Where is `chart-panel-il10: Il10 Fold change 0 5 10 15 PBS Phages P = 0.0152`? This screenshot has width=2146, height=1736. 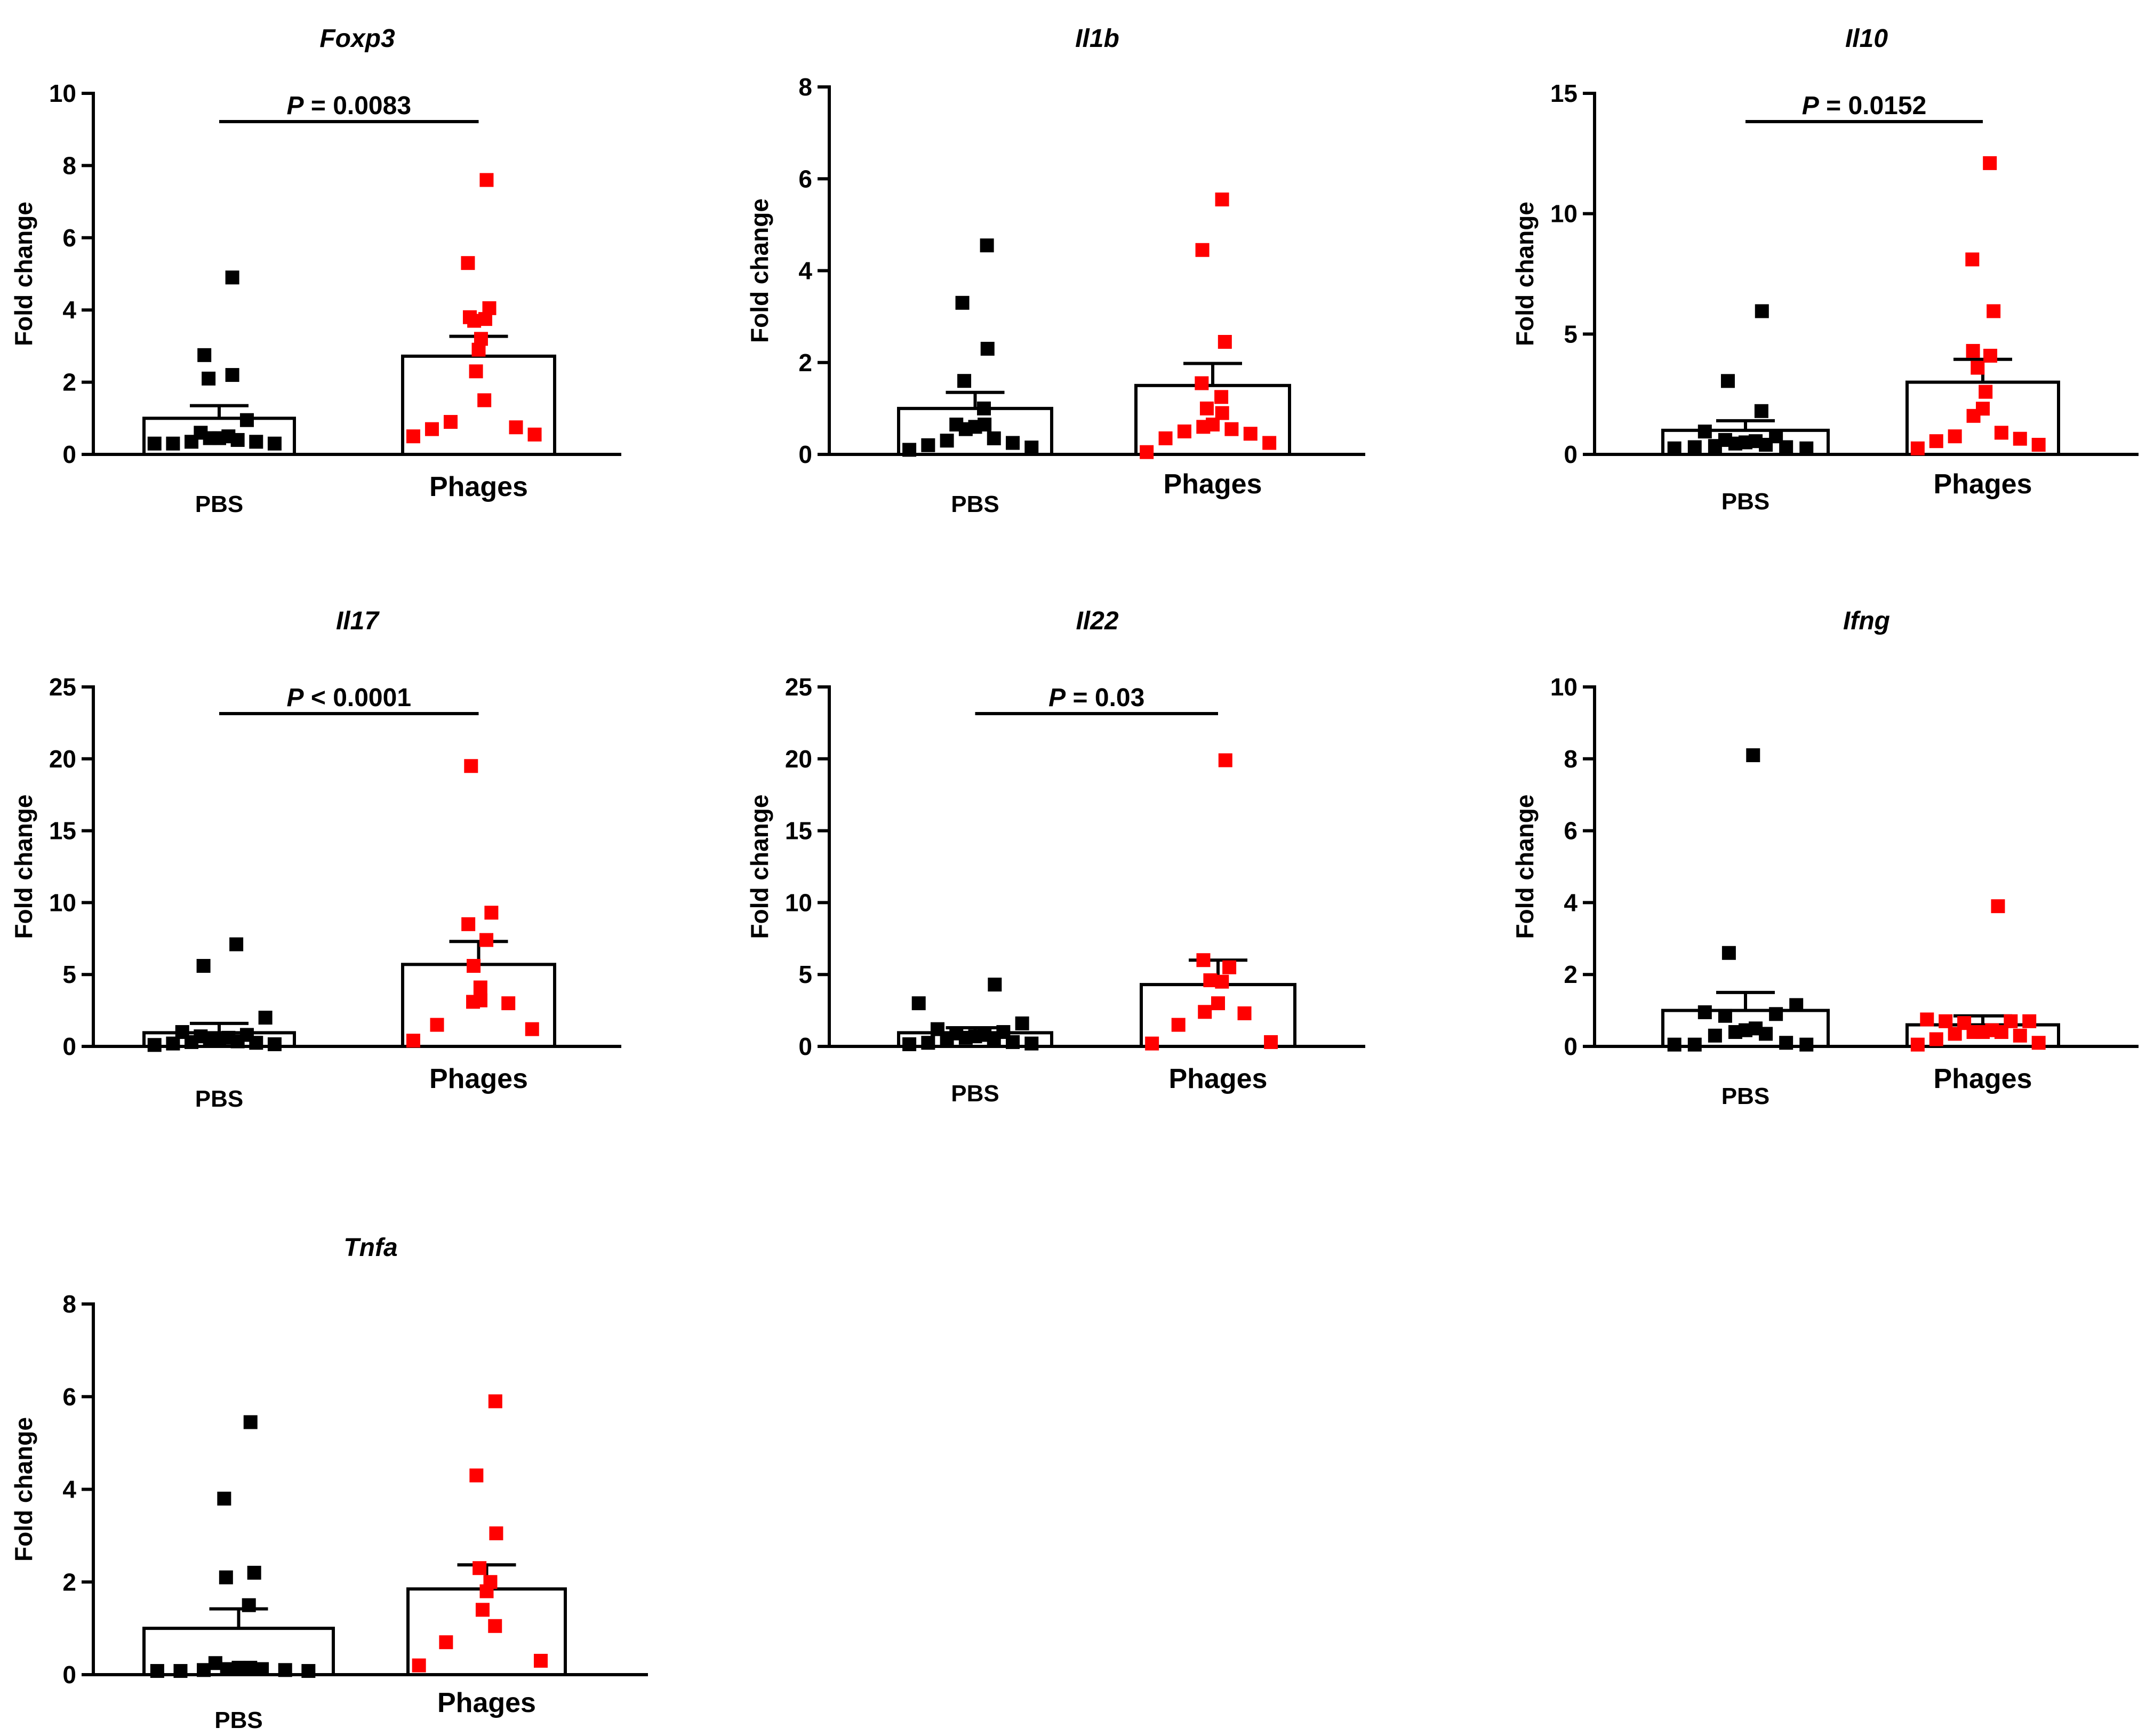 chart-panel-il10: Il10 Fold change 0 5 10 15 PBS Phages P = 0.0152 is located at coordinates (1825, 270).